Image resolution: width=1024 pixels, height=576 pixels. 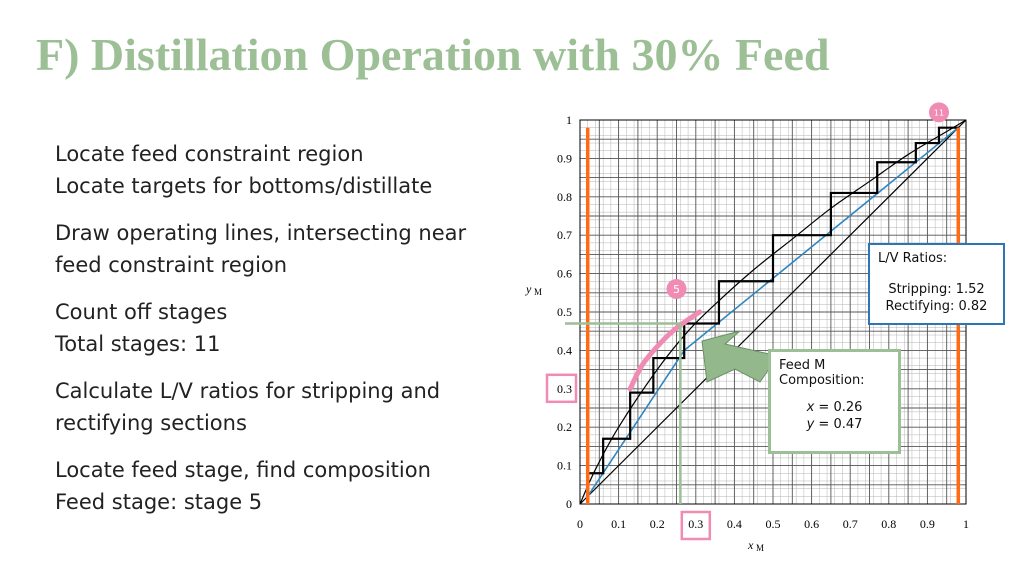 I want to click on rectifying-operating-line, so click(x=821, y=239).